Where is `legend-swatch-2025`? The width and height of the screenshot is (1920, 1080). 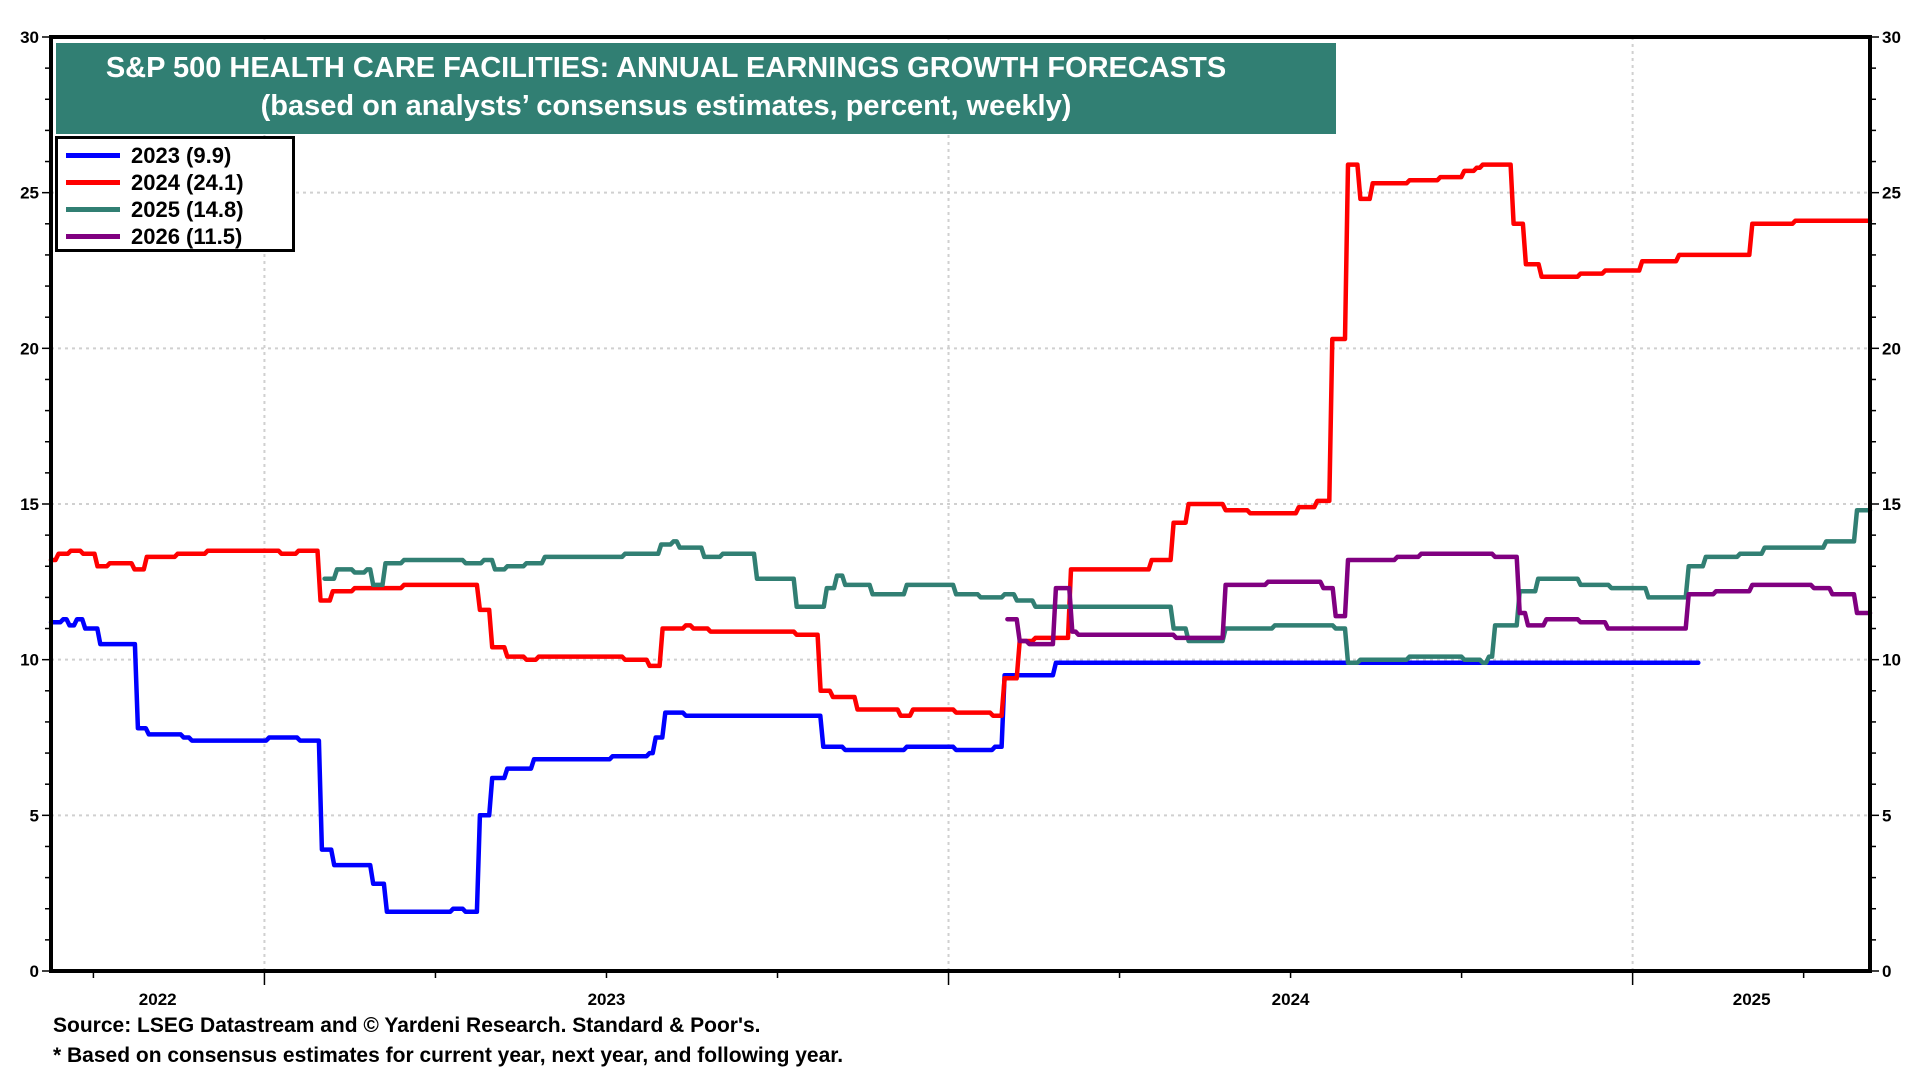
legend-swatch-2025 is located at coordinates (93, 209).